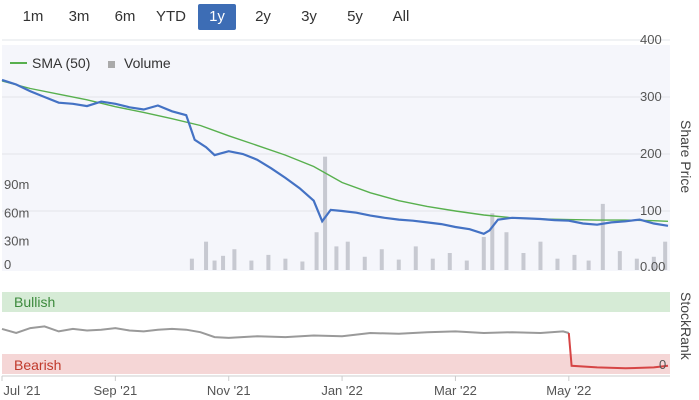 The image size is (699, 400). Describe the element at coordinates (651, 210) in the screenshot. I see `price-tick-label: 100` at that location.